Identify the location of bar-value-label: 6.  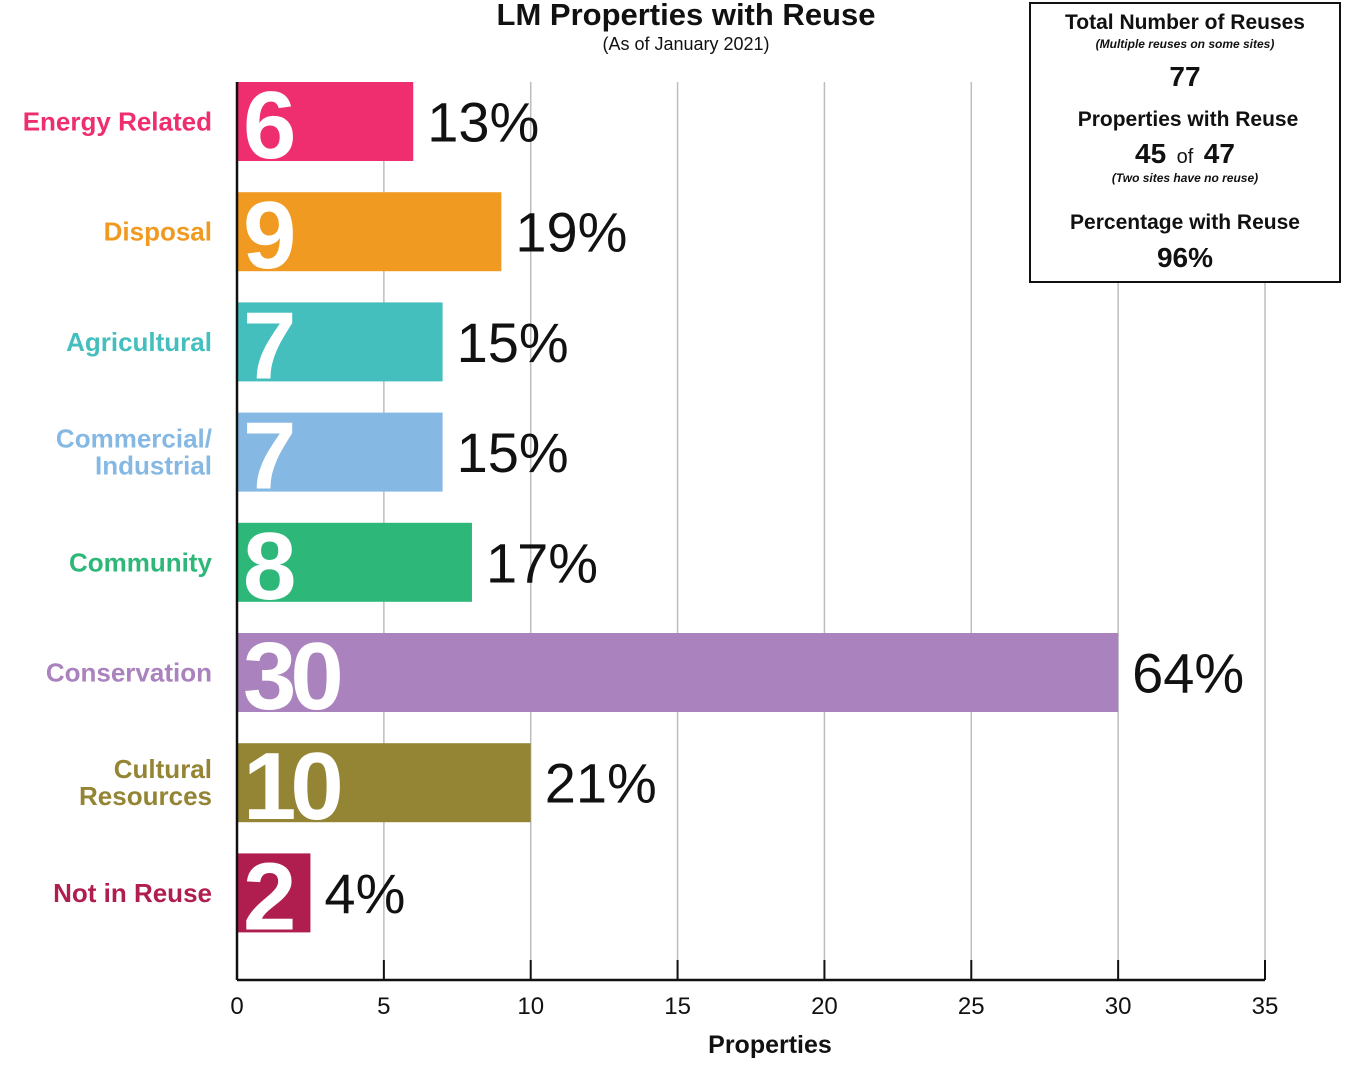
(268, 125).